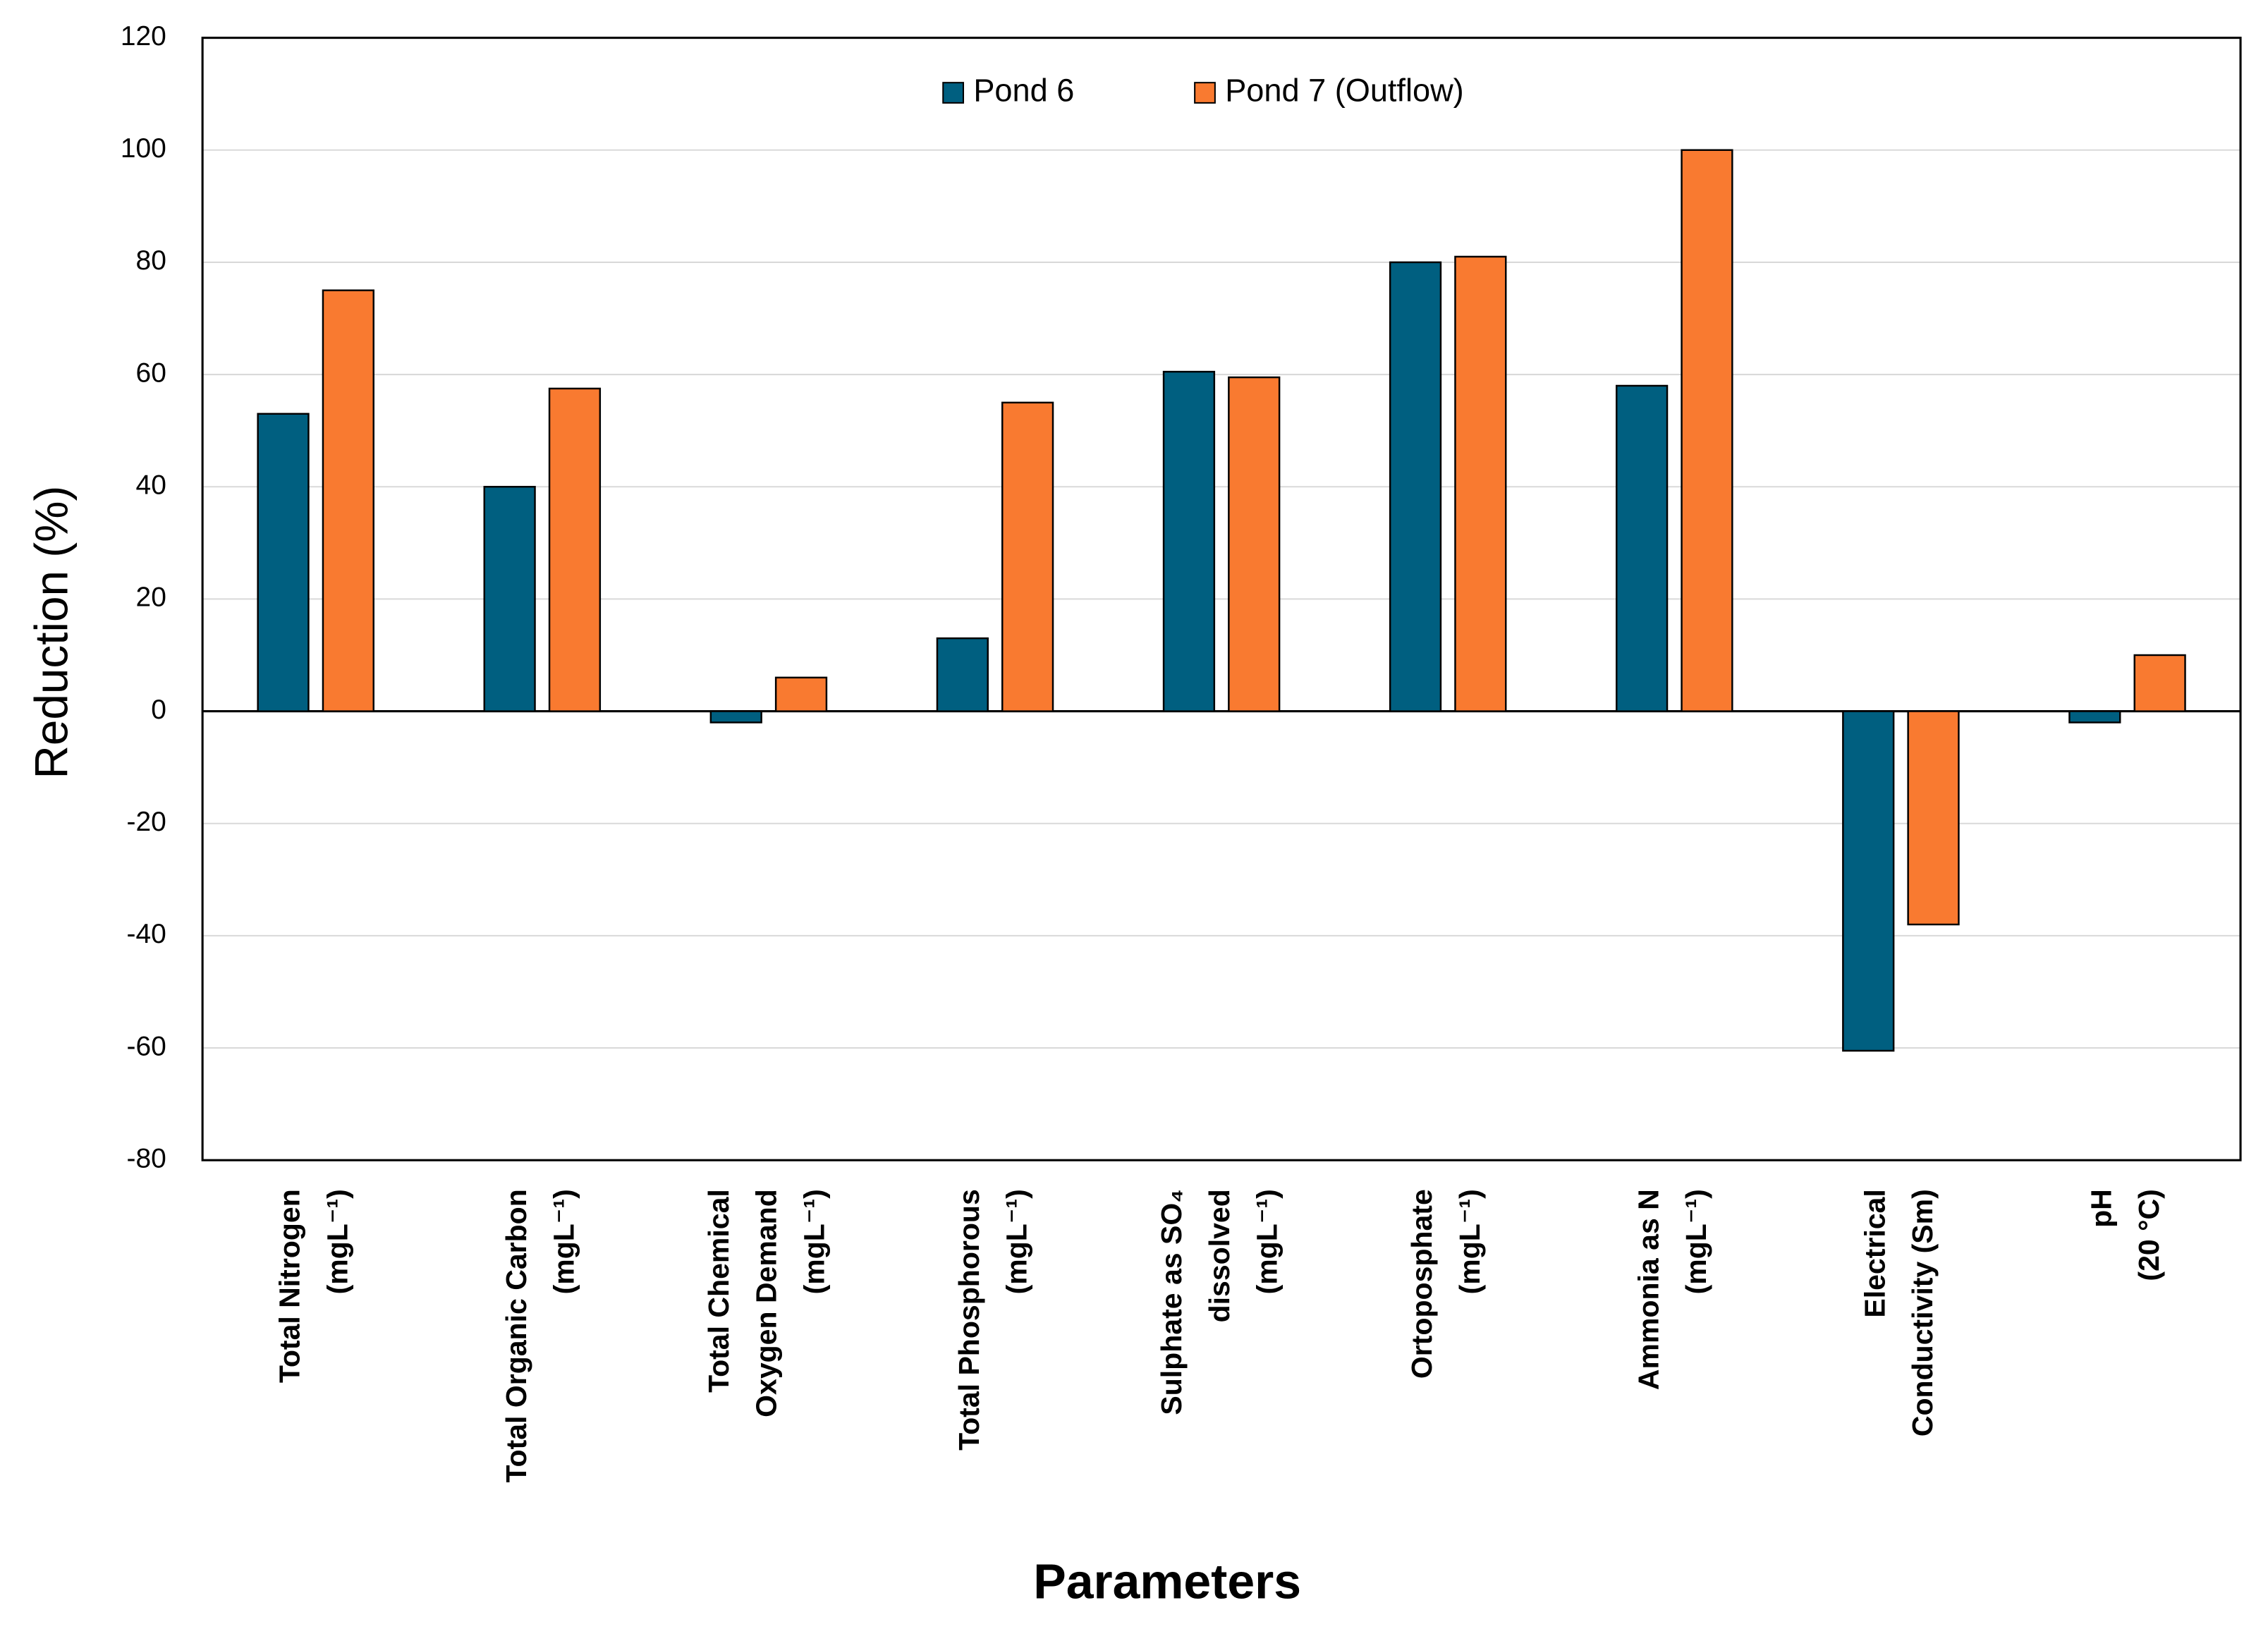 This screenshot has height=1629, width=2268. Describe the element at coordinates (290, 1286) in the screenshot. I see `x-tick-label: Total Nitrogen` at that location.